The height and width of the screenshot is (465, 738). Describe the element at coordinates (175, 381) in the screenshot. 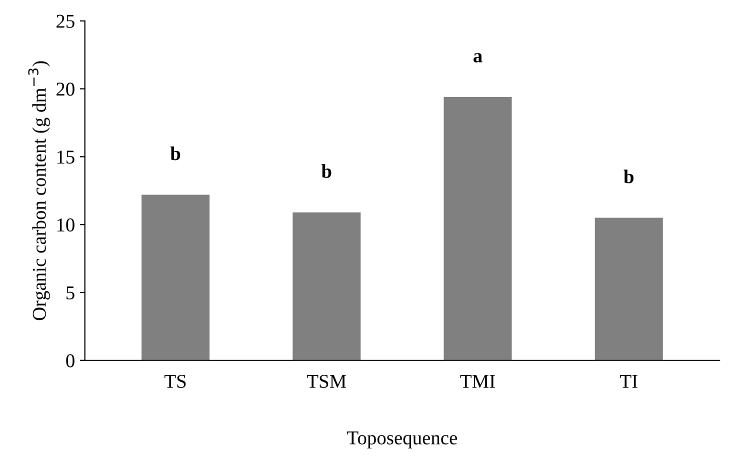

I see `x-tick-label: TS` at that location.